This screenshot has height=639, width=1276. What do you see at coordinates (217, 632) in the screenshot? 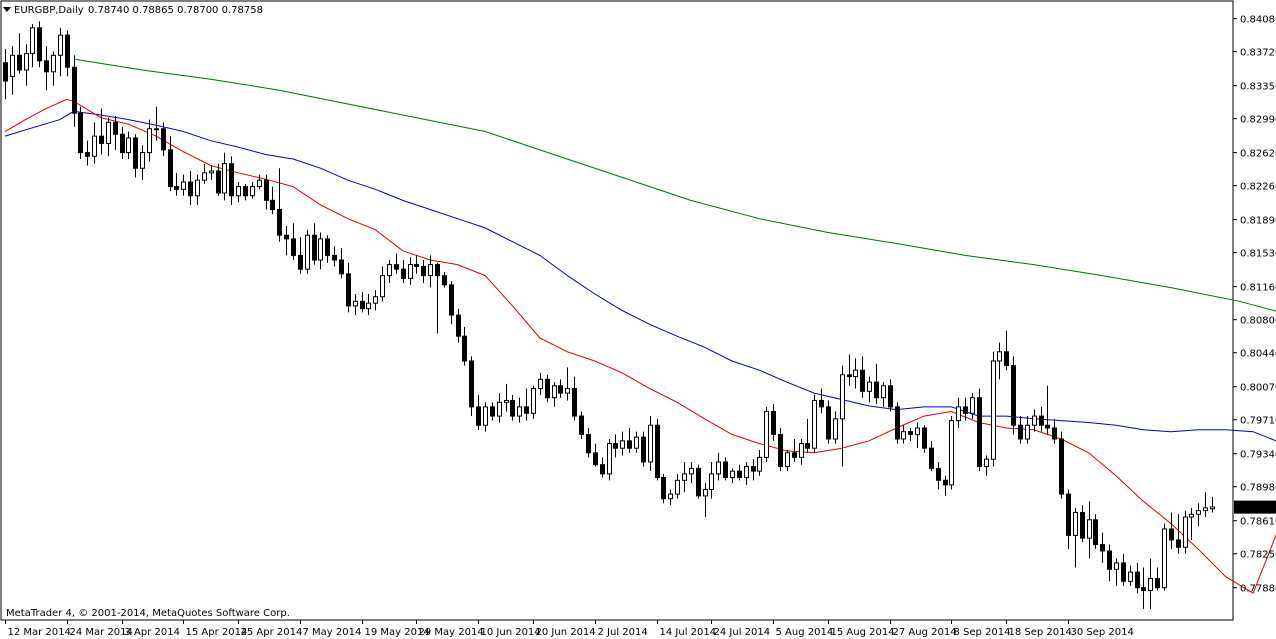
I see `time-tick-label: 15 Apr 2014` at bounding box center [217, 632].